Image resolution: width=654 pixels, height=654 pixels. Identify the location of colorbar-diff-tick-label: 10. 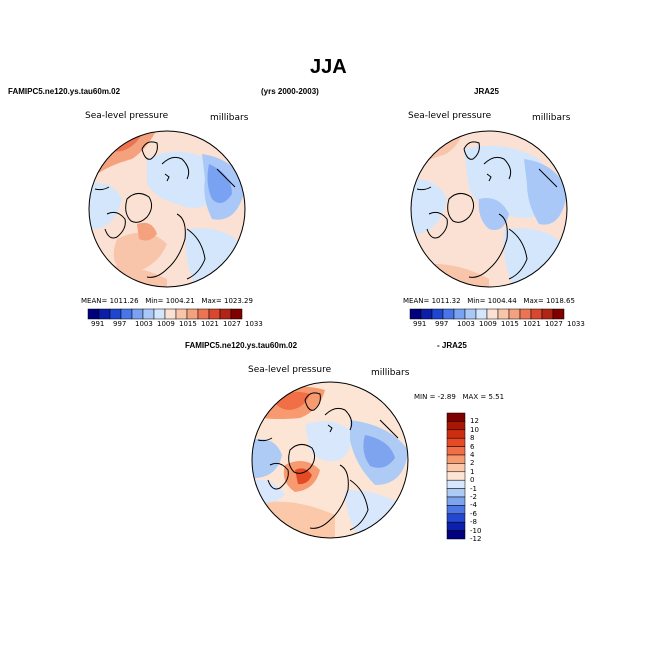
(474, 429).